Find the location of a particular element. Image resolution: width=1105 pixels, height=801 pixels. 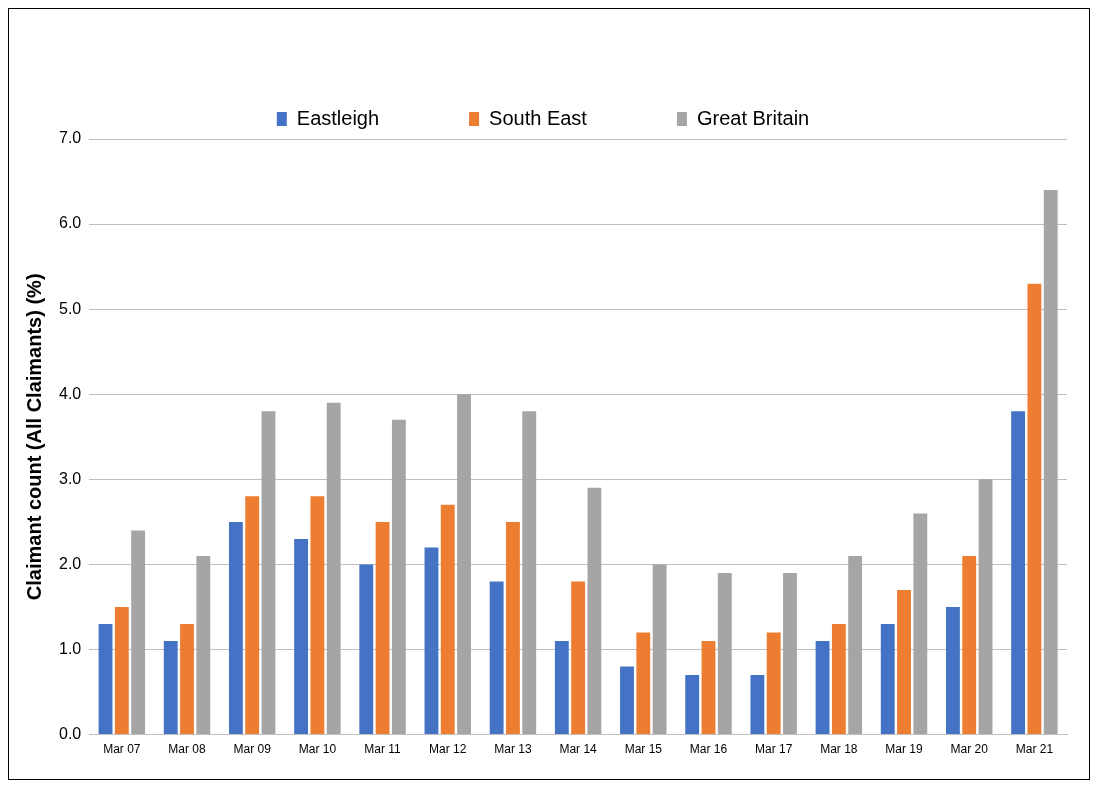

y-tick-label: 2.0 is located at coordinates (70, 563).